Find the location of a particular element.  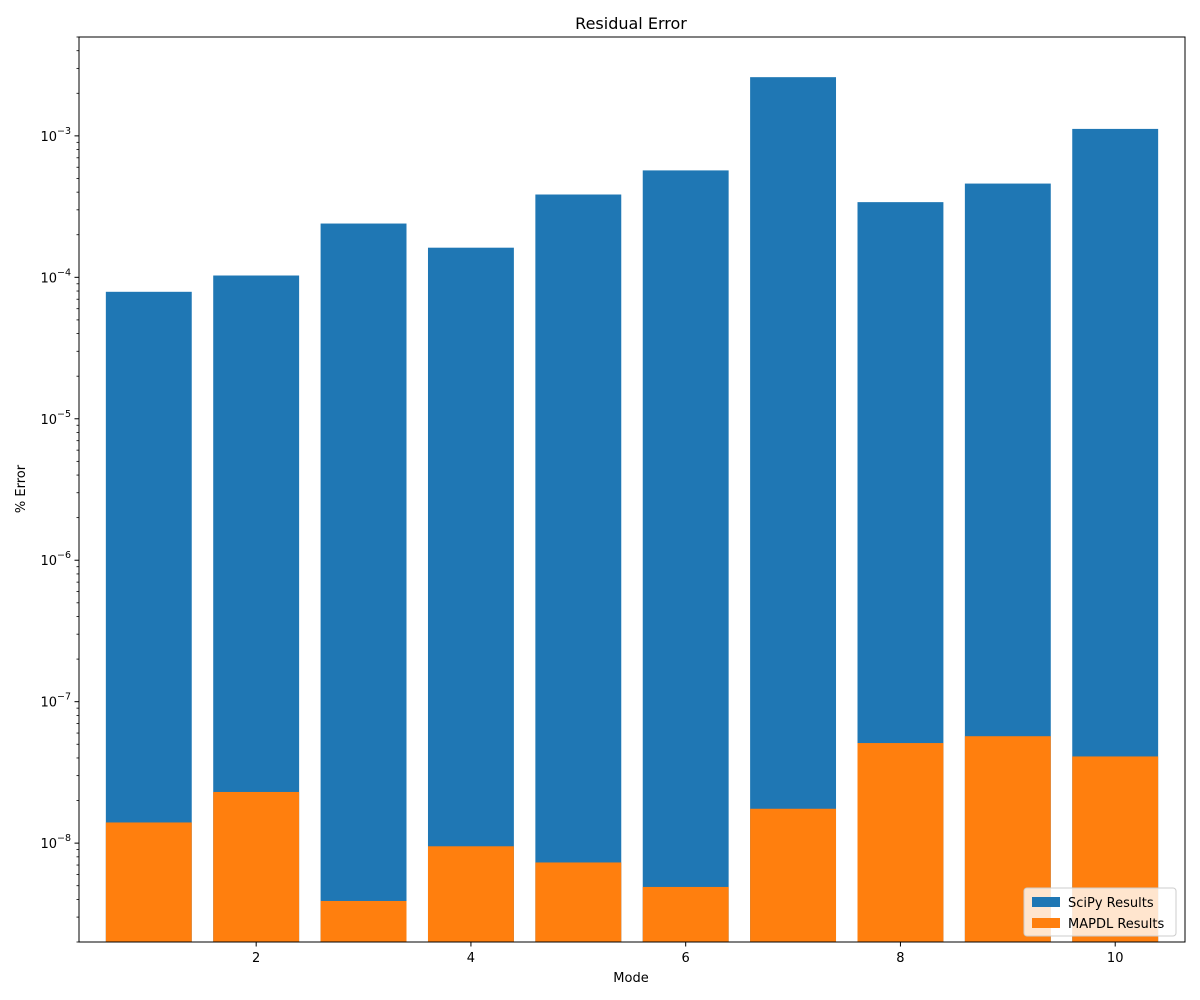

legend-label-2: MAPDL Results is located at coordinates (1116, 924).